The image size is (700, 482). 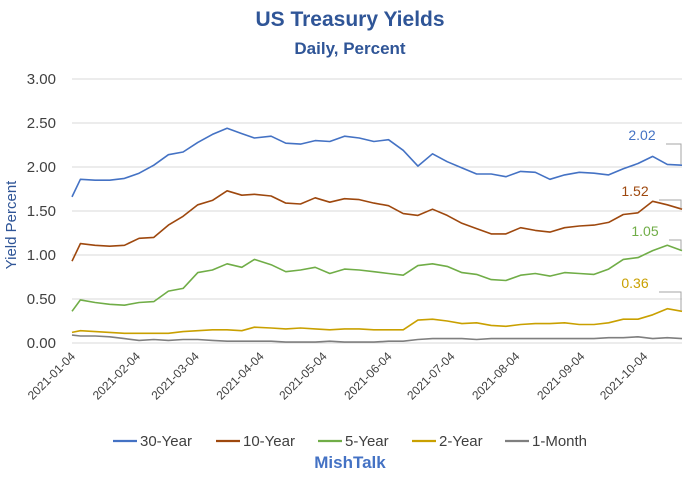 I want to click on x-tick-label: 2021-05-04, so click(x=303, y=376).